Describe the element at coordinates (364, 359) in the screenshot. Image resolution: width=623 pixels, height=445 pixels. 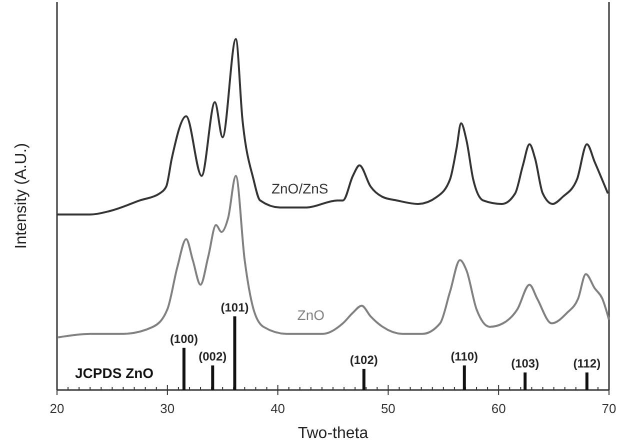
I see `annotation: (102)` at that location.